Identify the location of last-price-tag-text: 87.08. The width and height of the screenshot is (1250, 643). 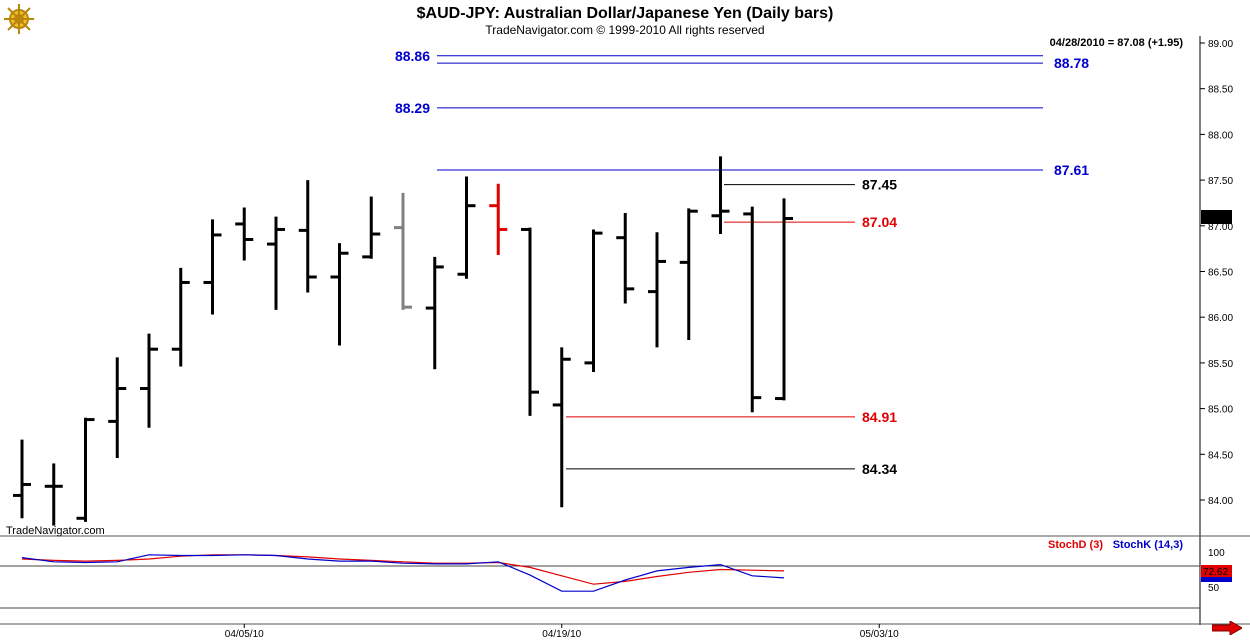
(1215, 218).